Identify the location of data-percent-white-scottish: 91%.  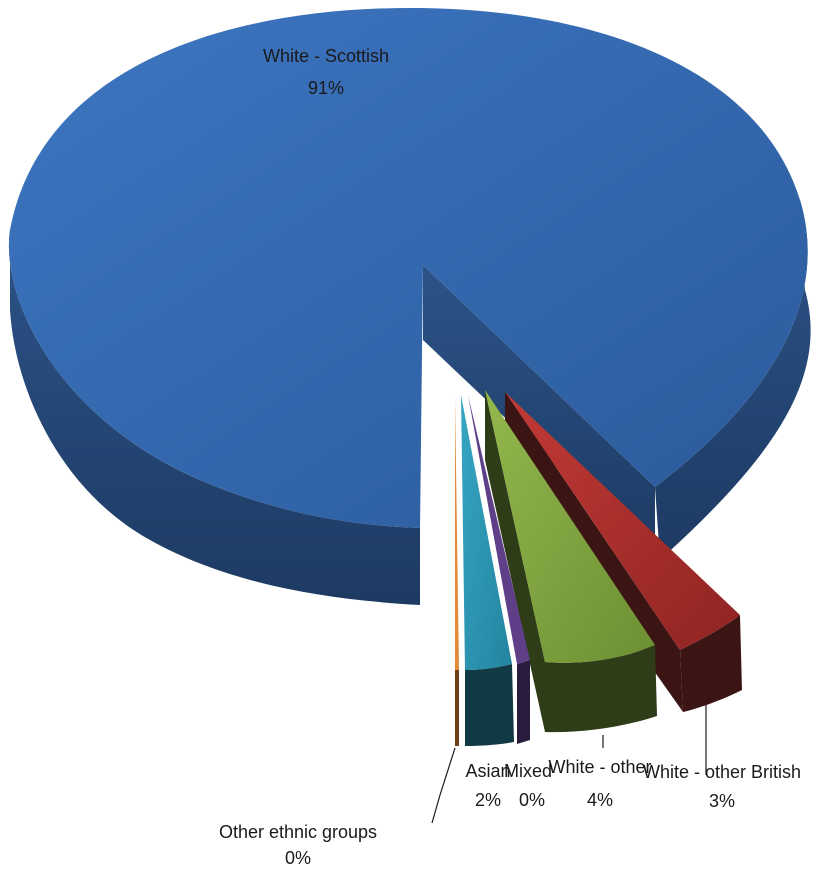
(326, 88).